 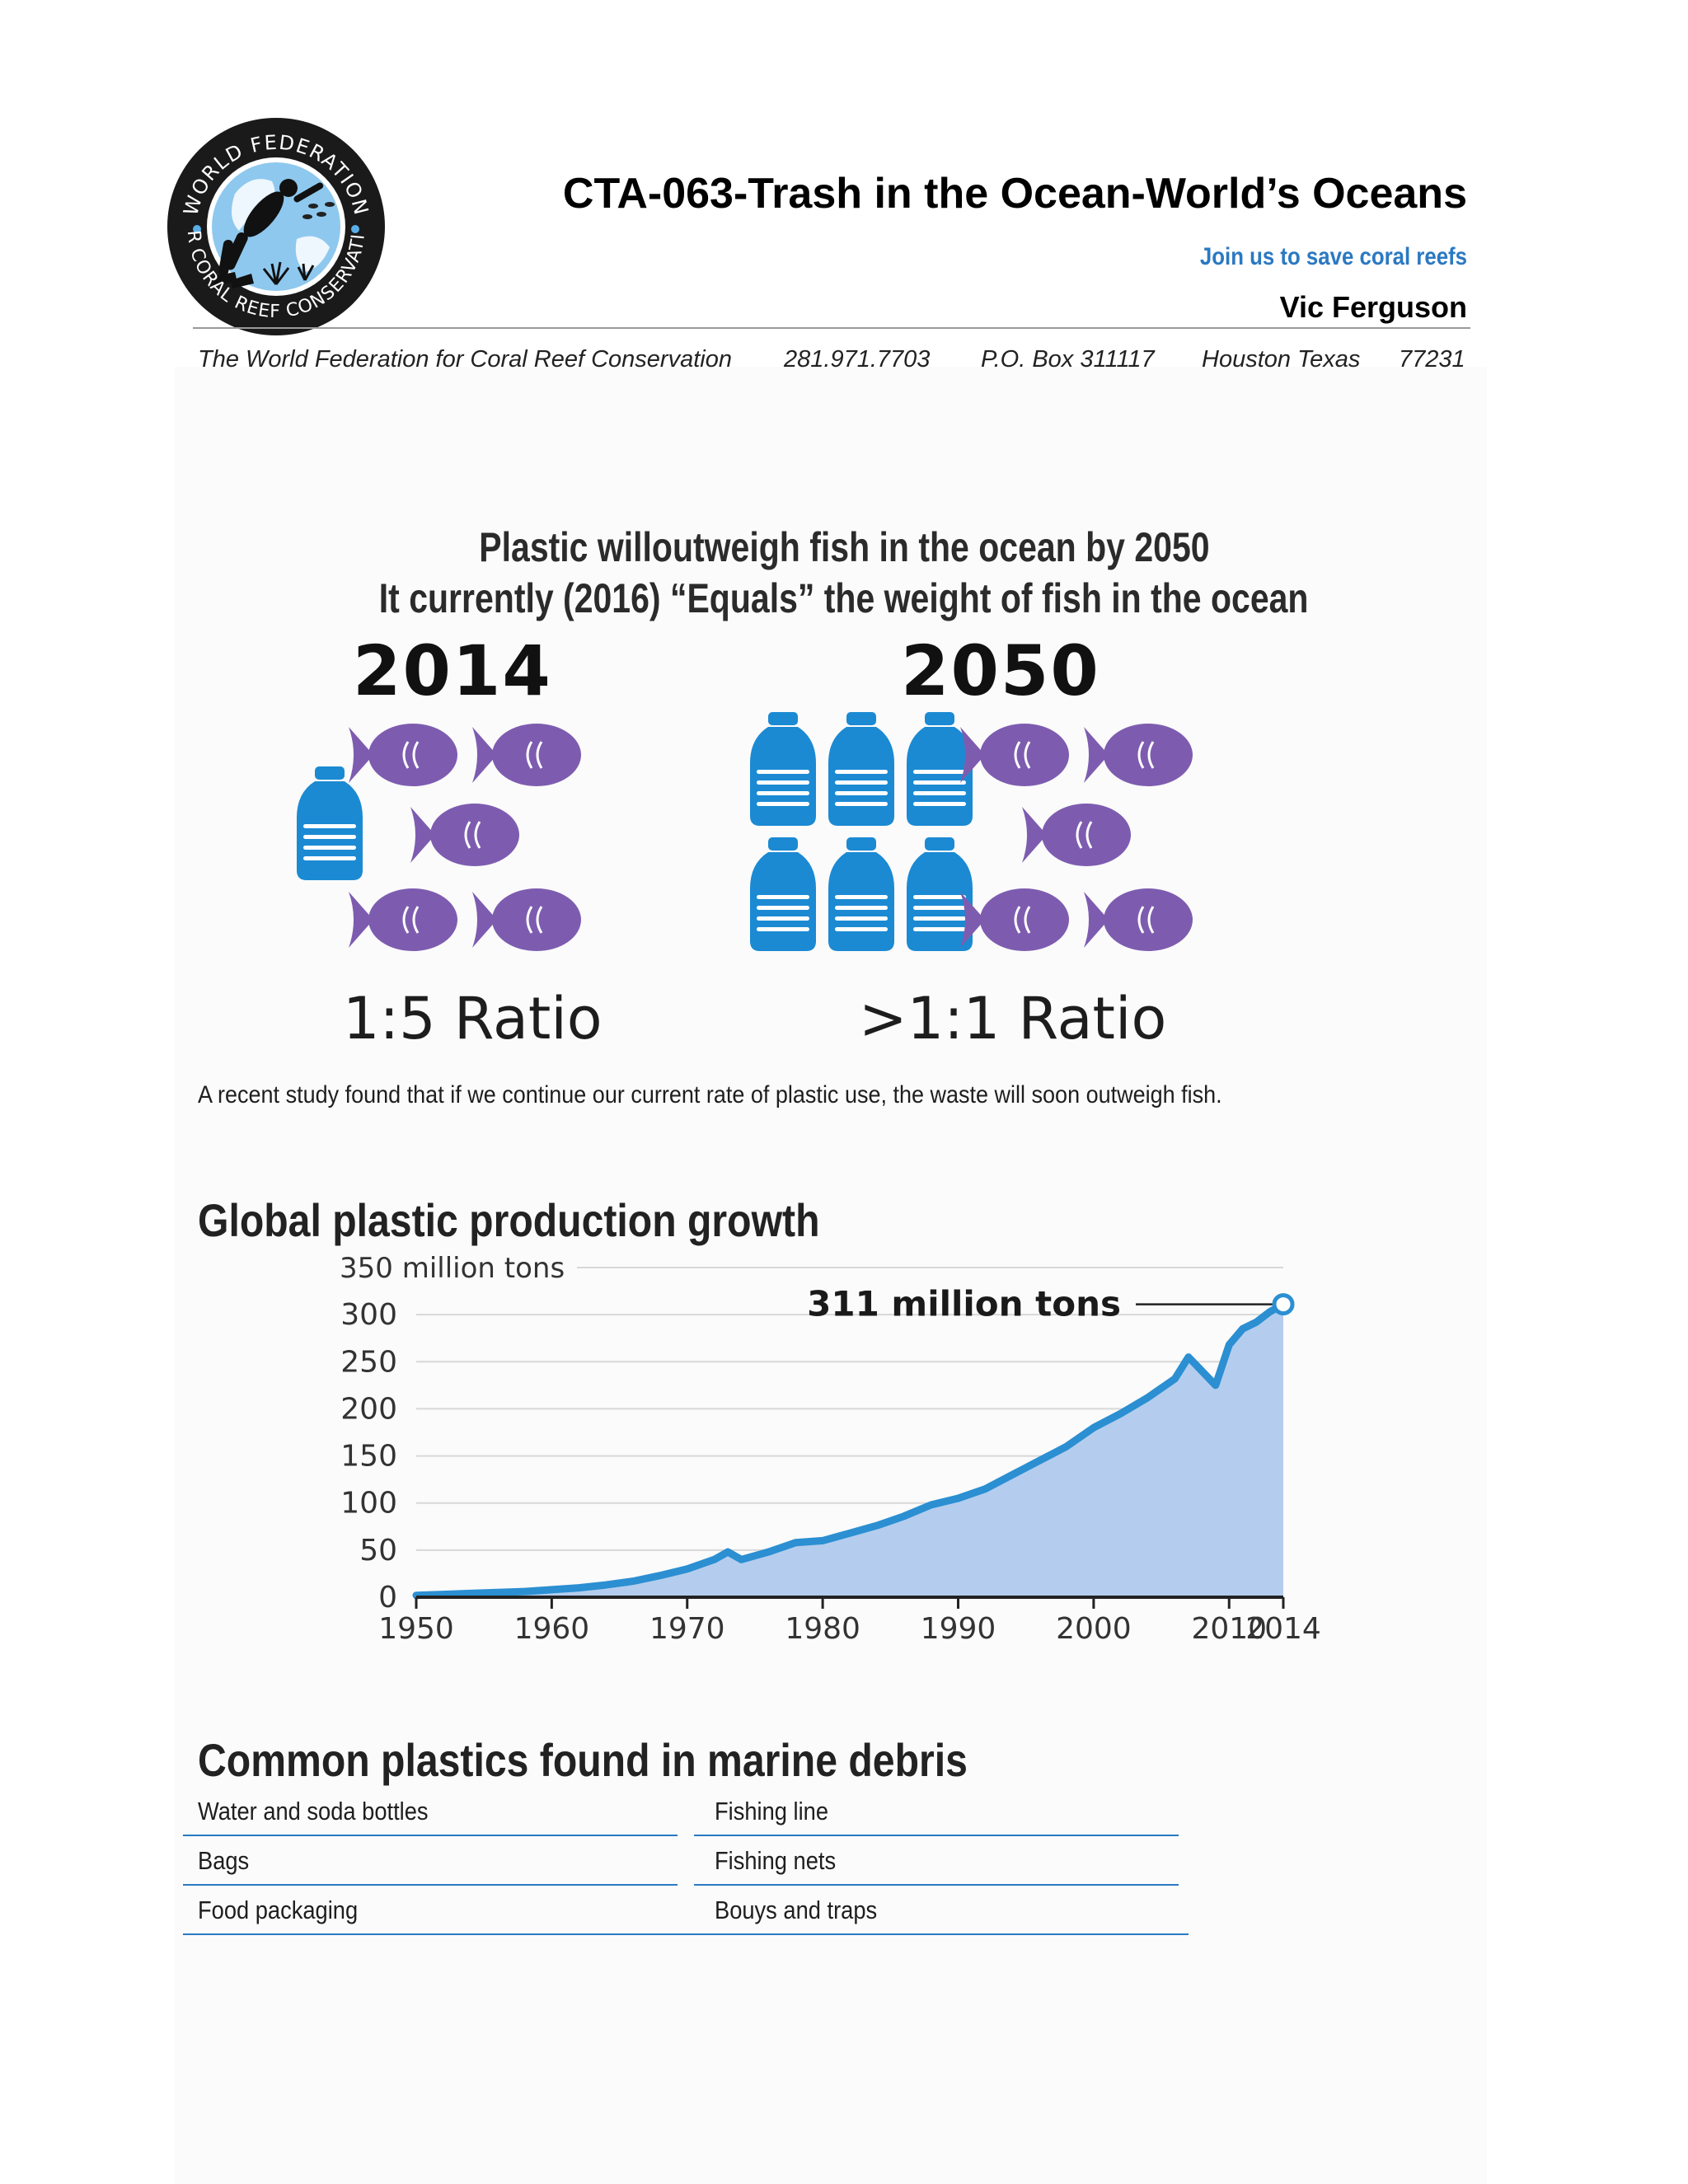 What do you see at coordinates (368, 1457) in the screenshot?
I see `y-tick-label: 150` at bounding box center [368, 1457].